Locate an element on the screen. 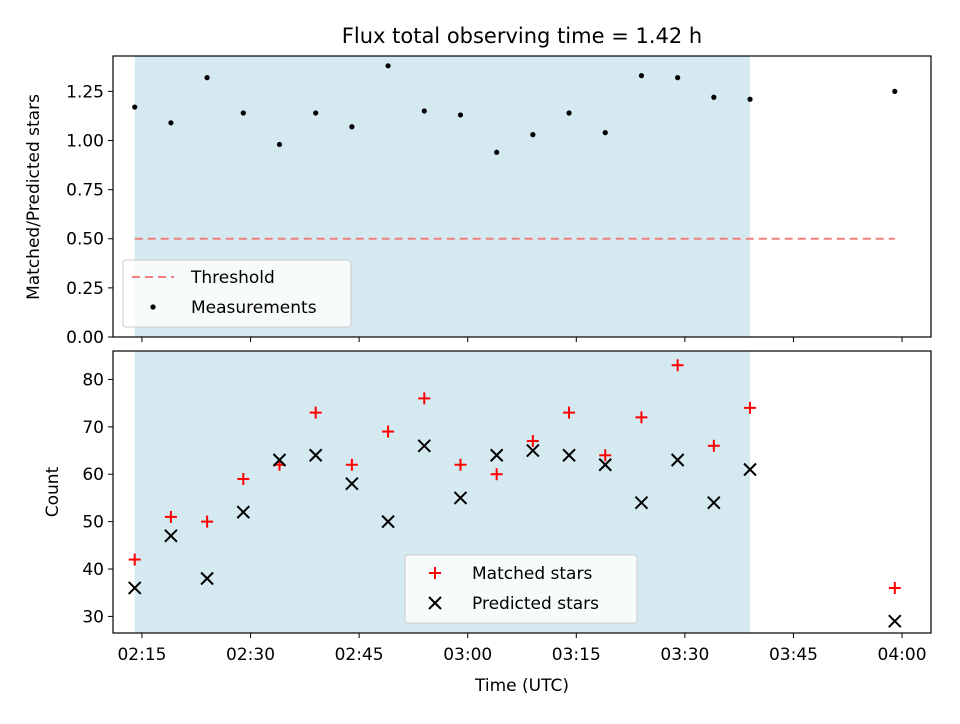  bottom-legend: Matched stars Predicted stars is located at coordinates (521, 589).